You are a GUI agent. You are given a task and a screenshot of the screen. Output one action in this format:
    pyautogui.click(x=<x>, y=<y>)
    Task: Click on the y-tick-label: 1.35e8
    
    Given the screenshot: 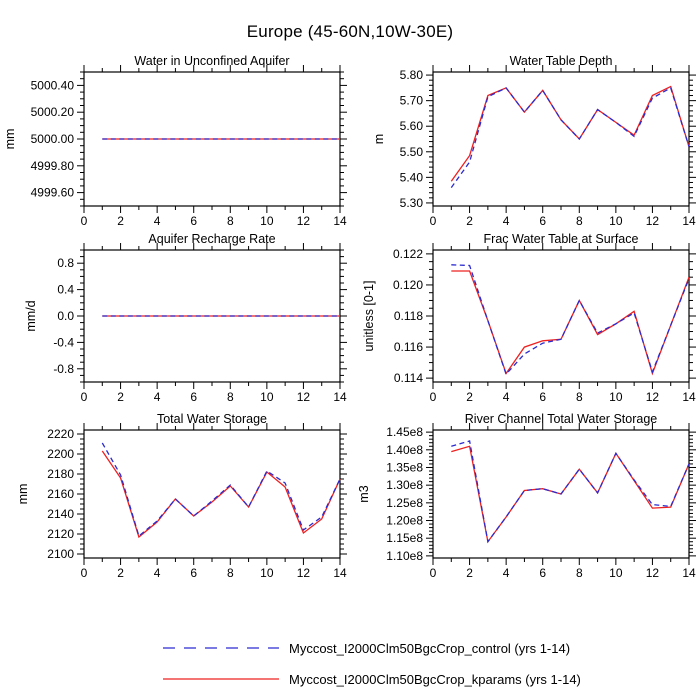 What is the action you would take?
    pyautogui.click(x=404, y=467)
    